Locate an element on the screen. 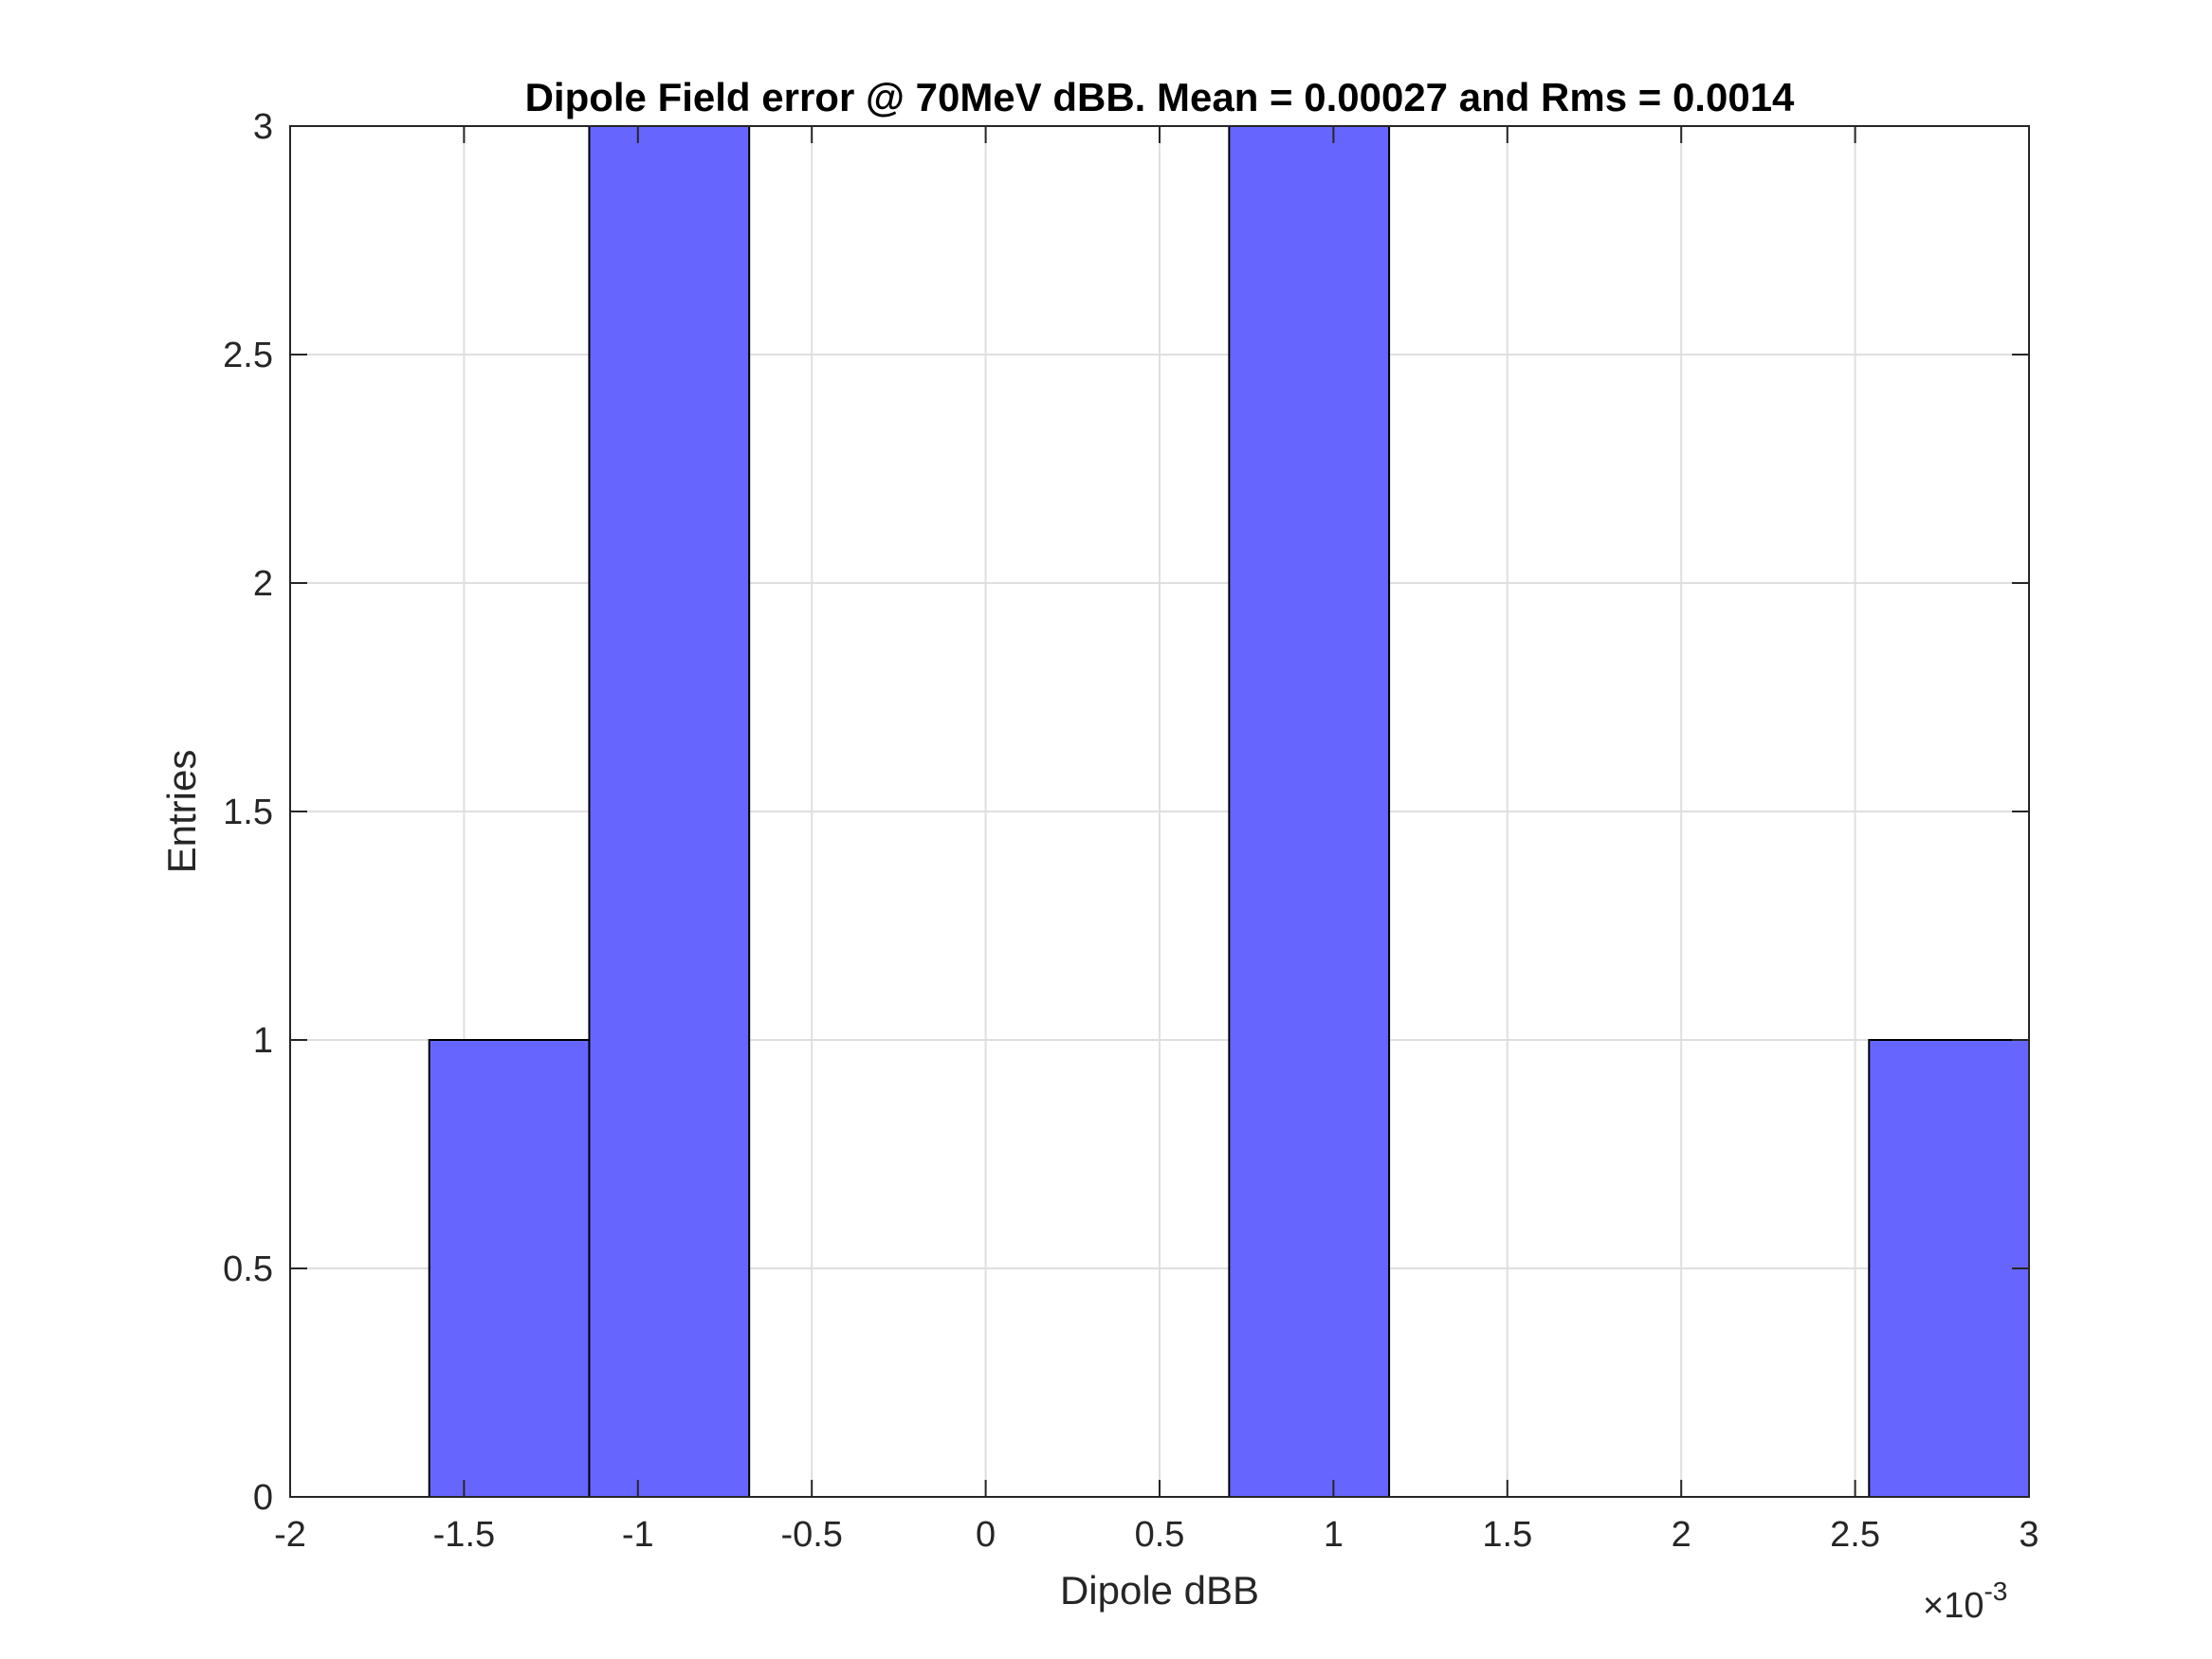 This screenshot has height=1659, width=2212. x-tick-label: -2 is located at coordinates (290, 1535).